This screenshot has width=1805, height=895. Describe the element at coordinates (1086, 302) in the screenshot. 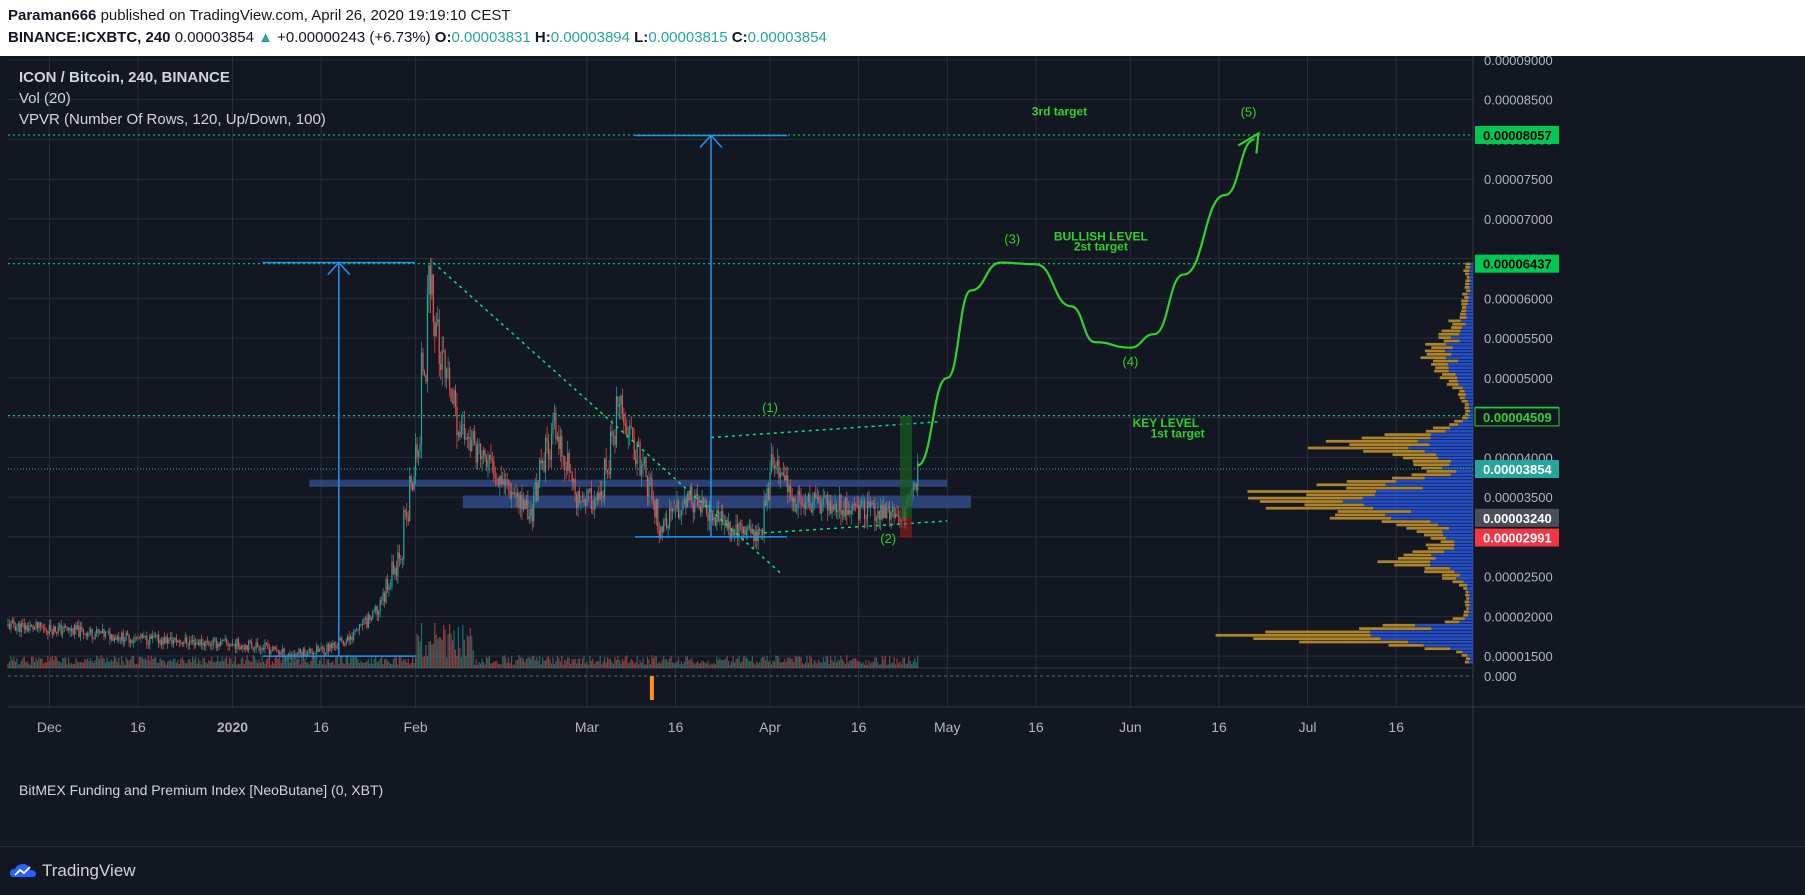

I see `elliott-wave-projection` at that location.